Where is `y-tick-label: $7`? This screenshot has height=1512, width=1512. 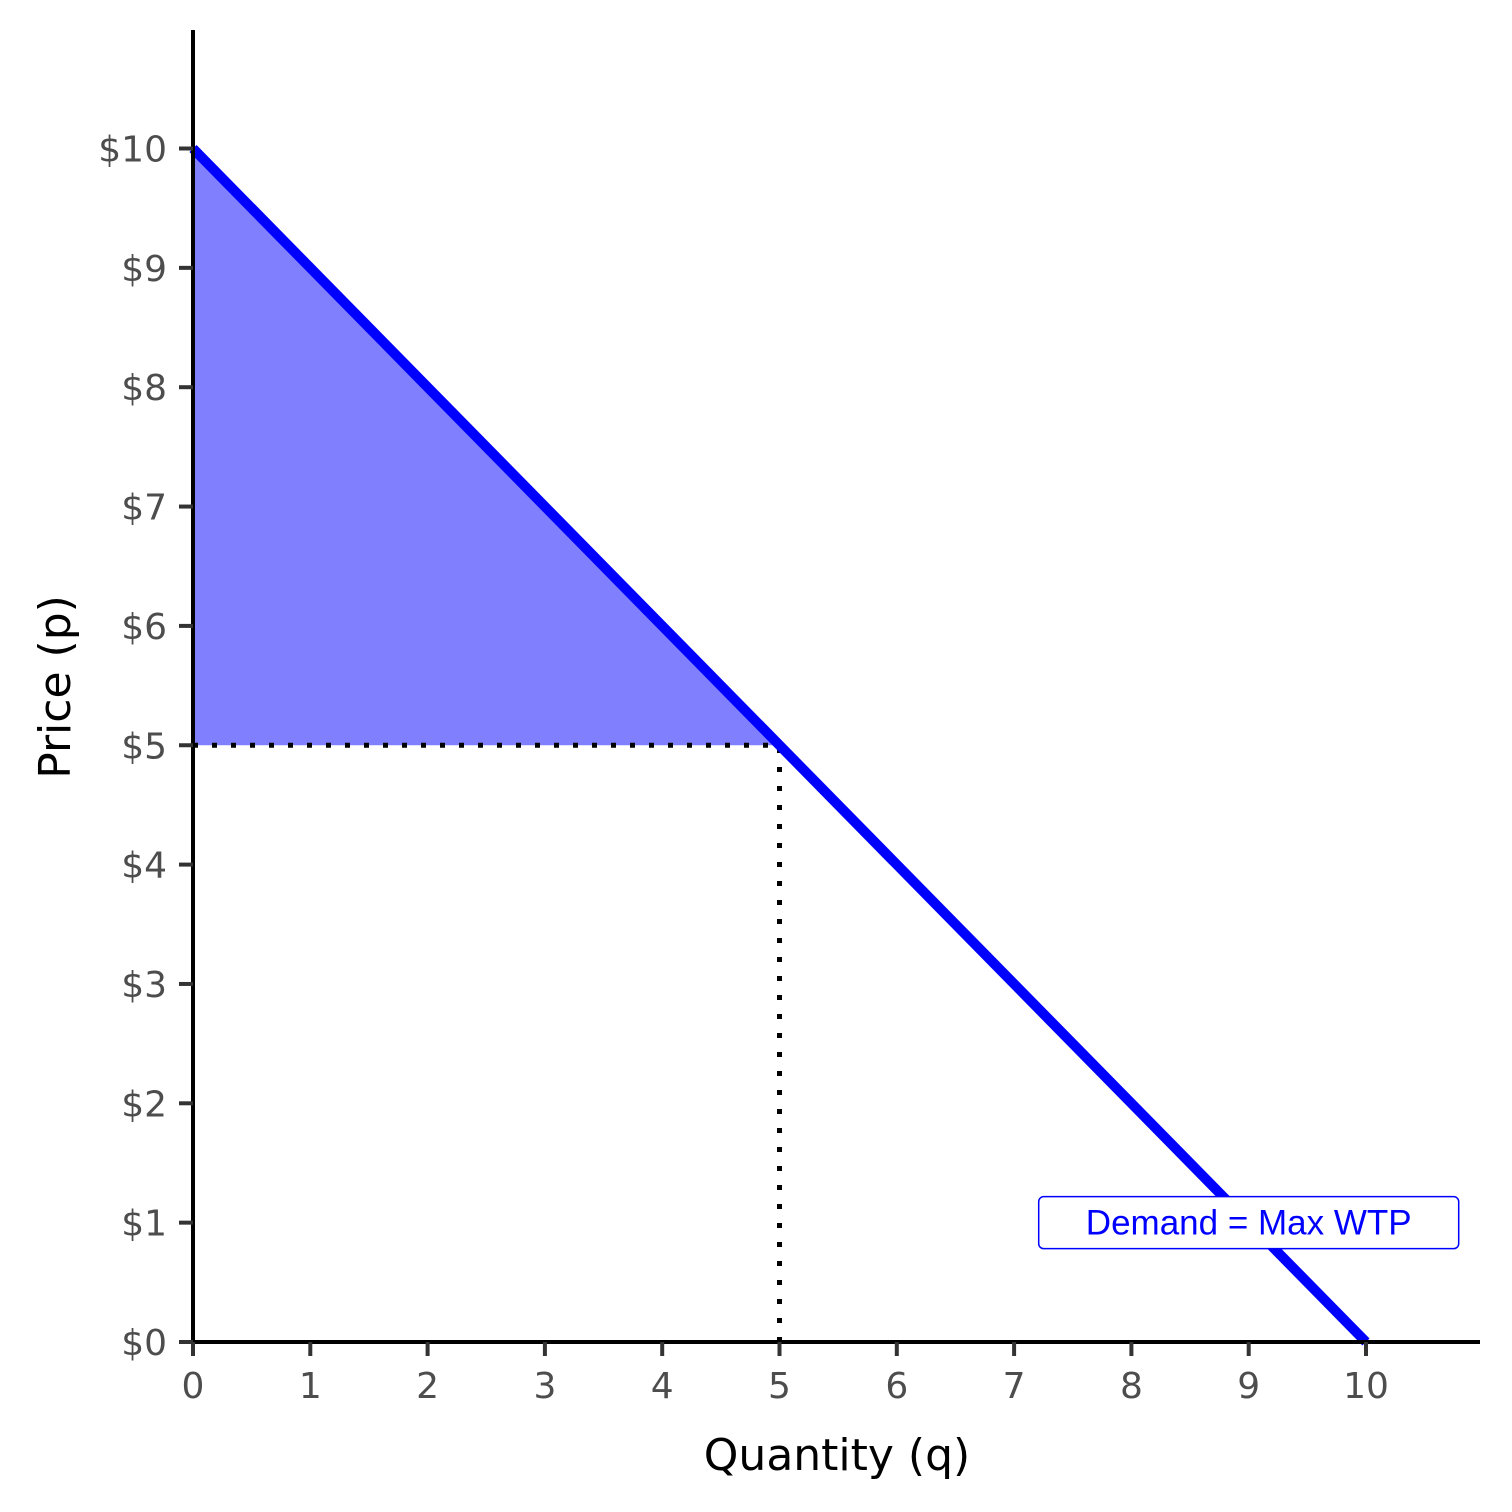 y-tick-label: $7 is located at coordinates (144, 508).